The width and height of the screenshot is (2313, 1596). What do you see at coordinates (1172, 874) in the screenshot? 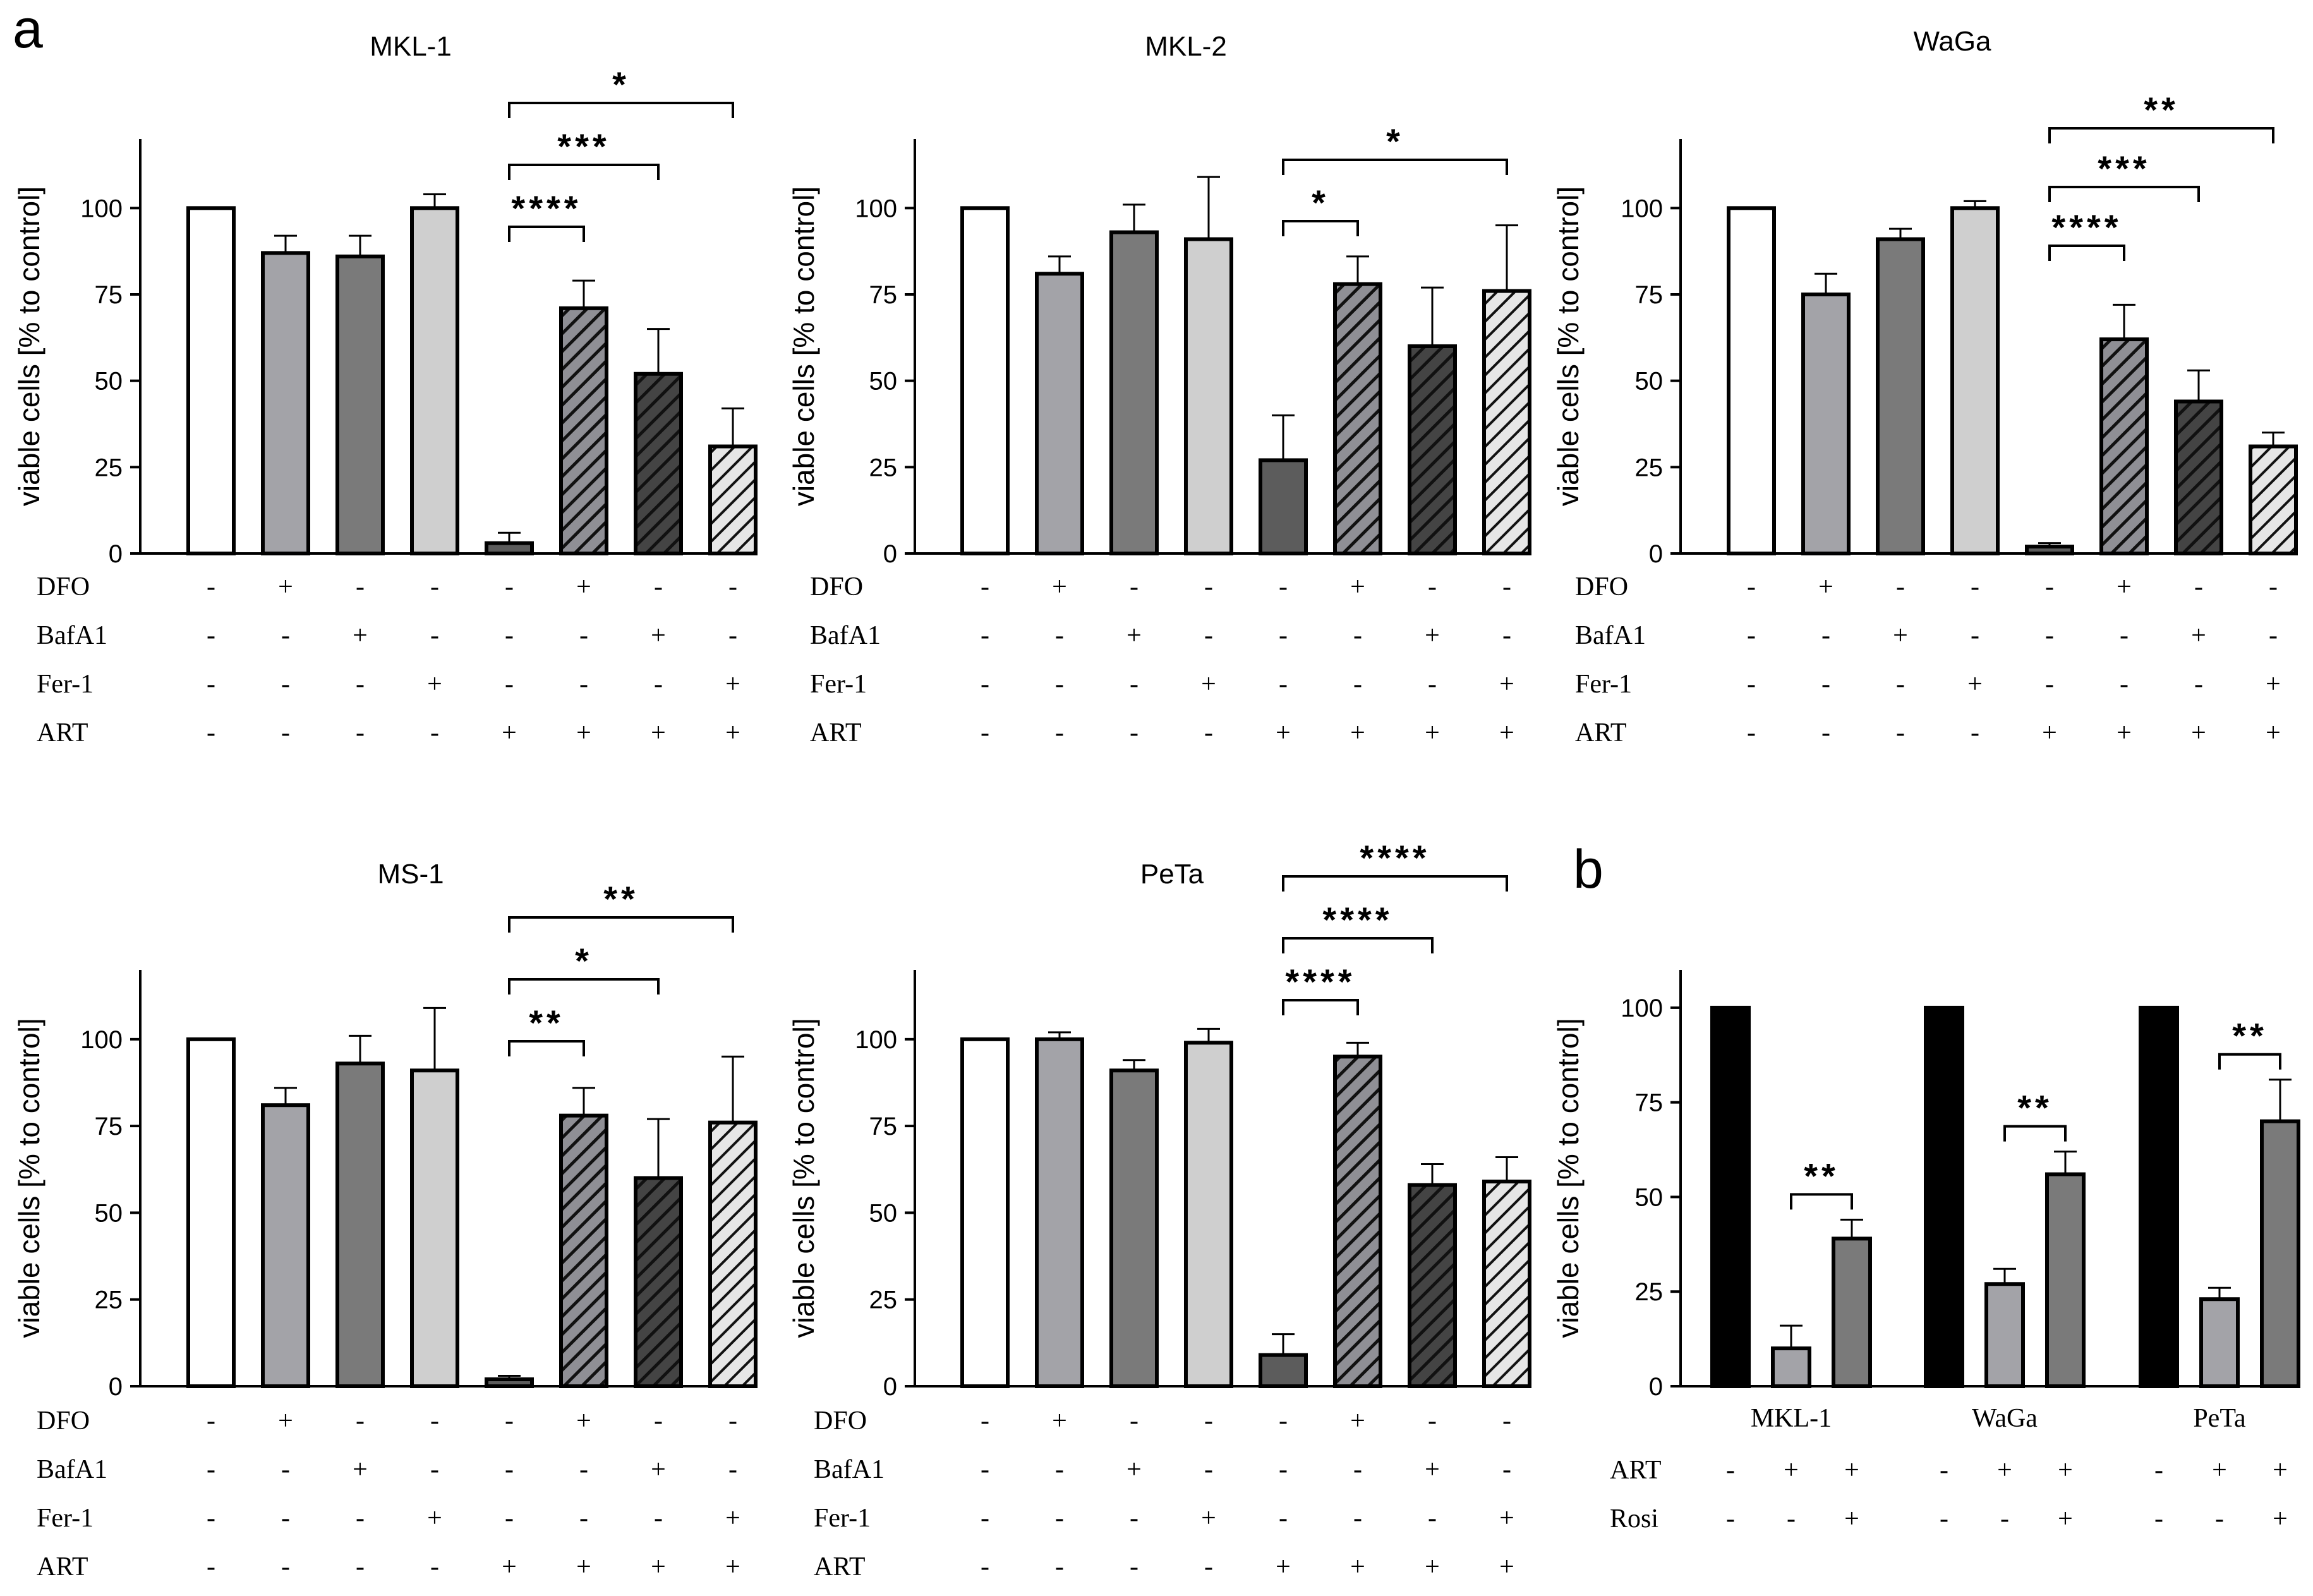
I see `chart-title: PeTa` at bounding box center [1172, 874].